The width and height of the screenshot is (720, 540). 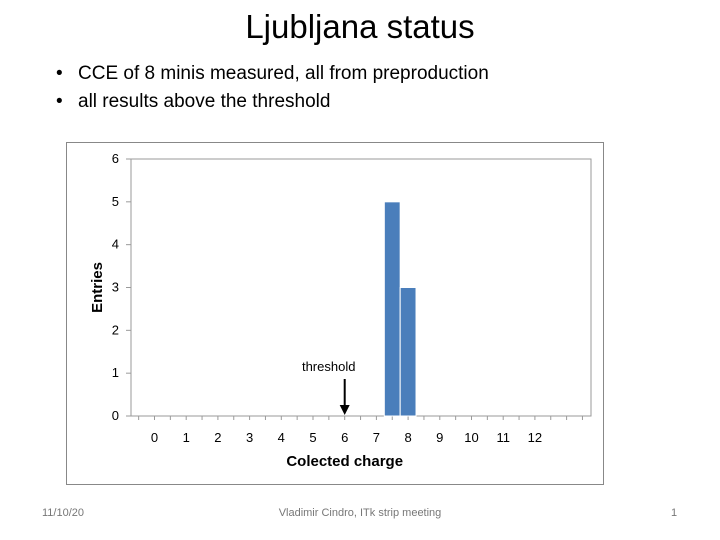 I want to click on x-tick-label: 7, so click(x=376, y=437).